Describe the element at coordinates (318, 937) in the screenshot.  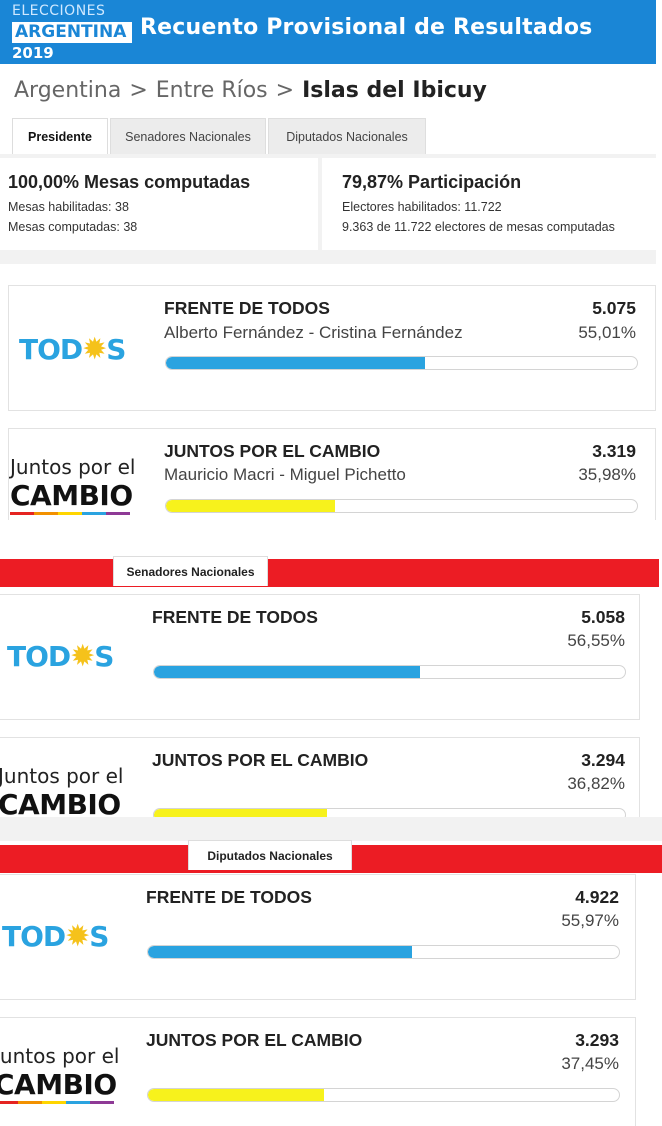
I see `result-card: TOD✹S FRENTE DE TODOS 4.922 55,97%` at that location.